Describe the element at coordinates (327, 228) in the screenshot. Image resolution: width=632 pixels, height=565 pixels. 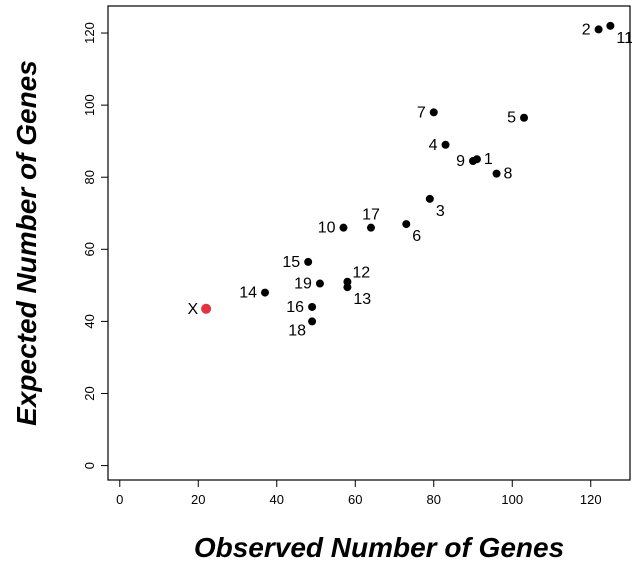
I see `point-label: 10` at that location.